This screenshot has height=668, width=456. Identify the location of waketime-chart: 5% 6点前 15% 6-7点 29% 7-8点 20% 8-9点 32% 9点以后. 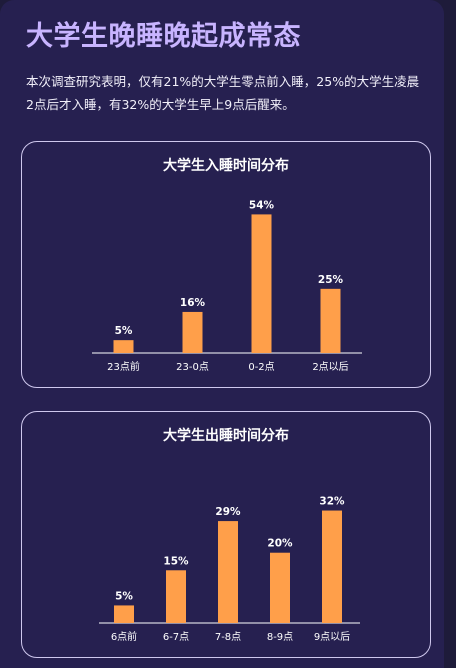
(229, 569).